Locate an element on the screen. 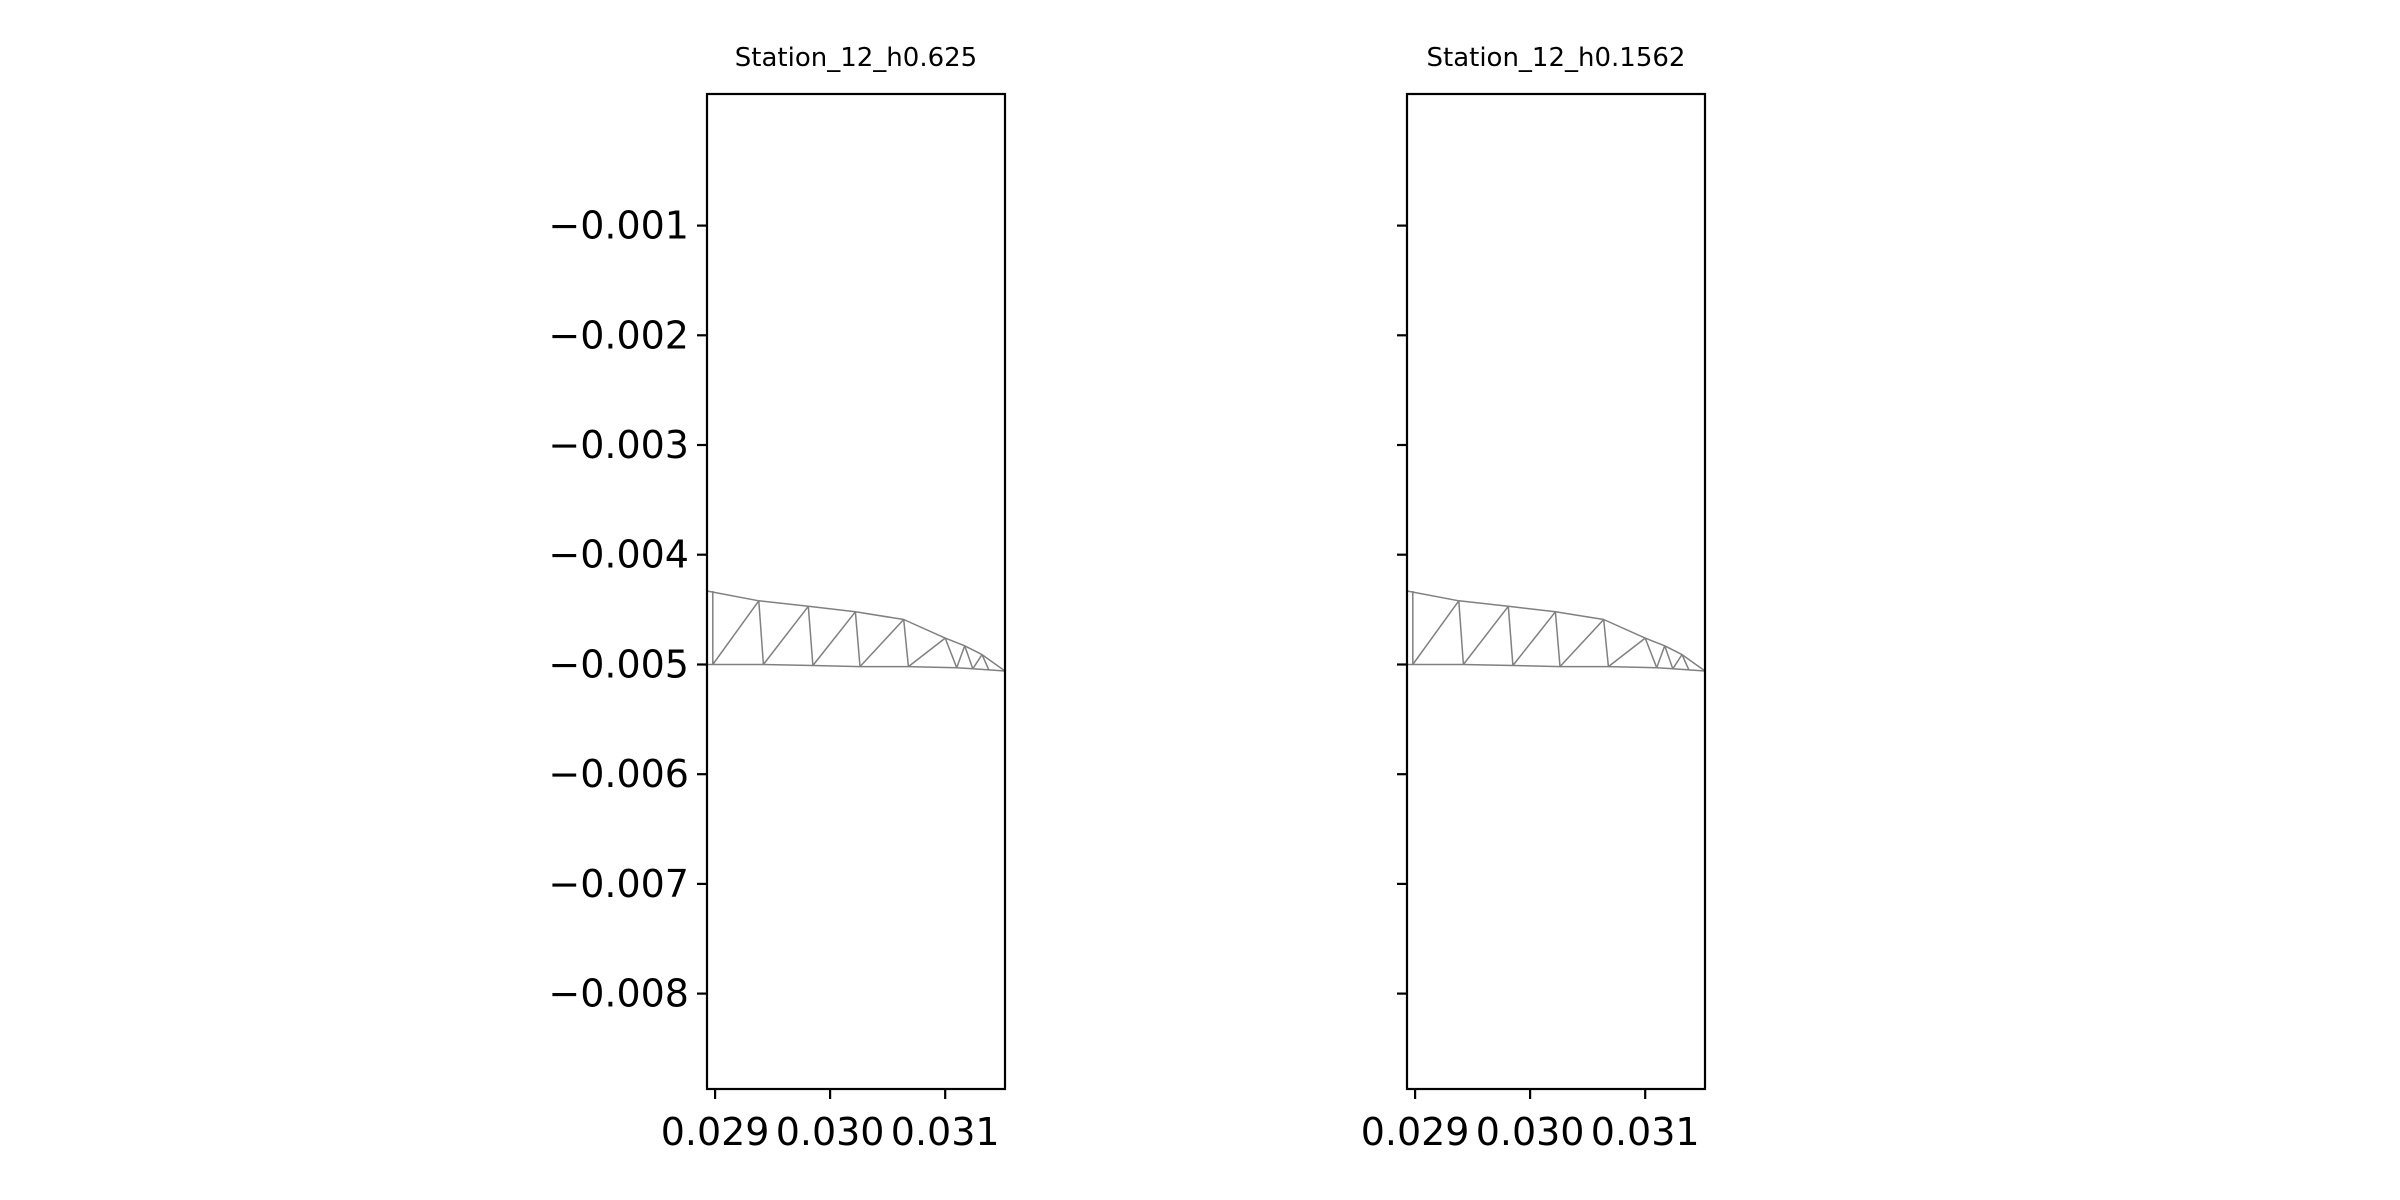 Image resolution: width=2400 pixels, height=1200 pixels. panel-right: Station_12_h0.1562 0.029 0.030 0.031 is located at coordinates (1534, 598).